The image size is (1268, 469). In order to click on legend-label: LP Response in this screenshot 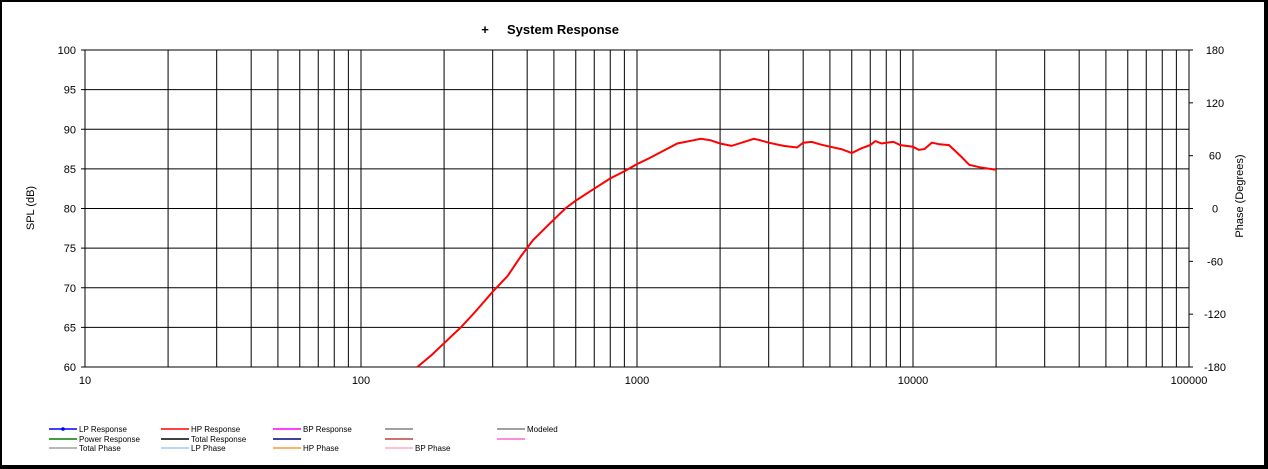, I will do `click(103, 429)`.